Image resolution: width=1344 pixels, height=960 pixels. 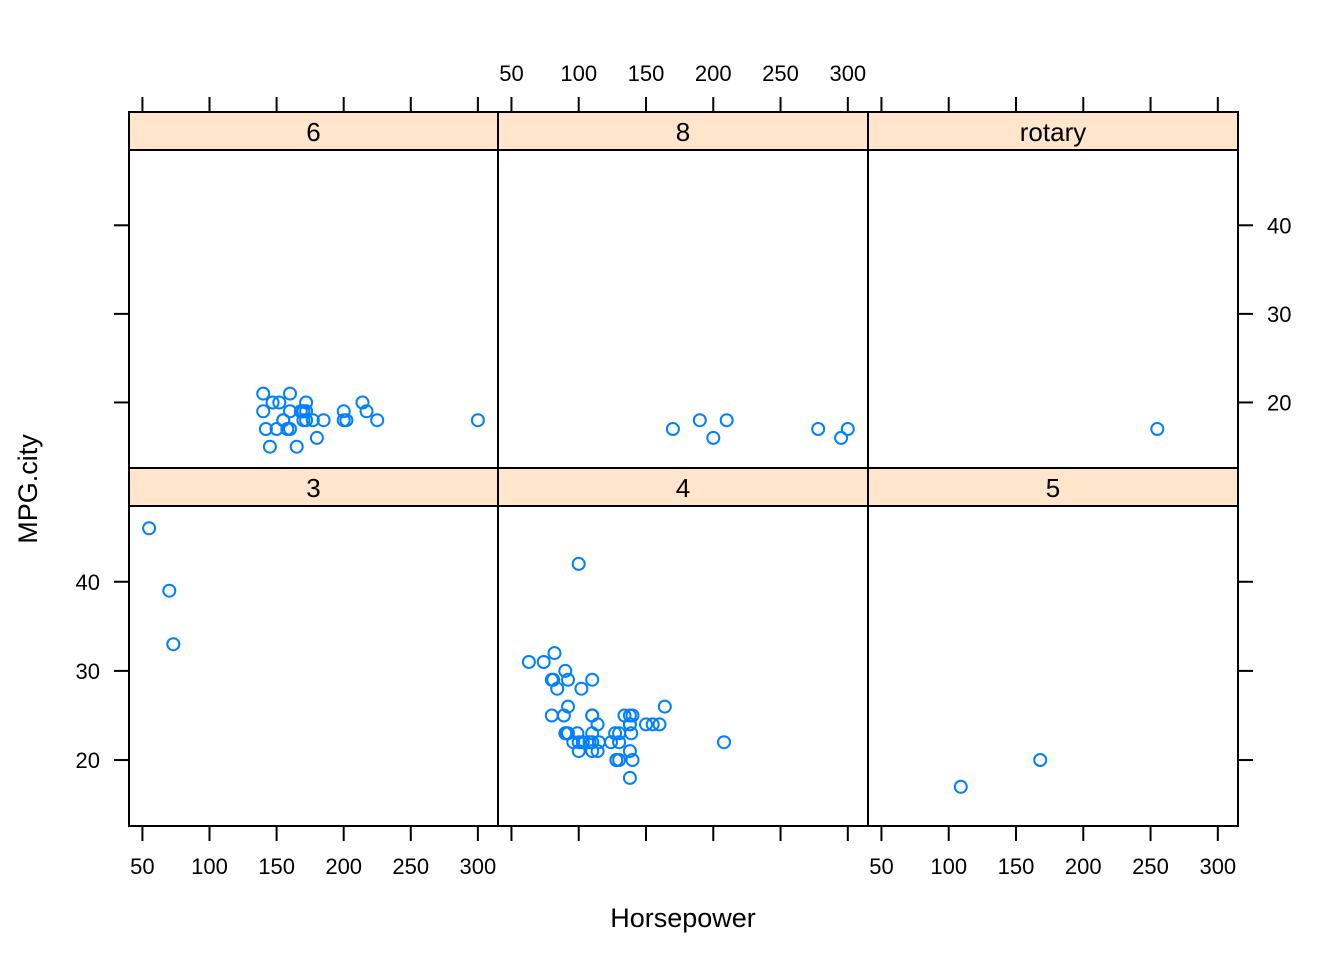 What do you see at coordinates (28, 489) in the screenshot?
I see `y-axis-title: MPG.city` at bounding box center [28, 489].